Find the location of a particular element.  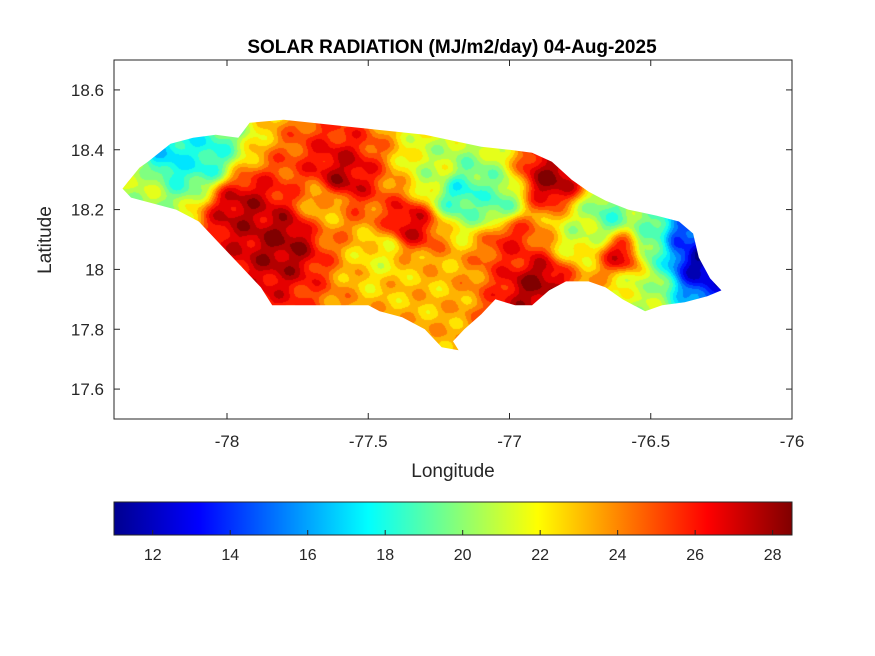

y-tick-label: 18 is located at coordinates (94, 269).